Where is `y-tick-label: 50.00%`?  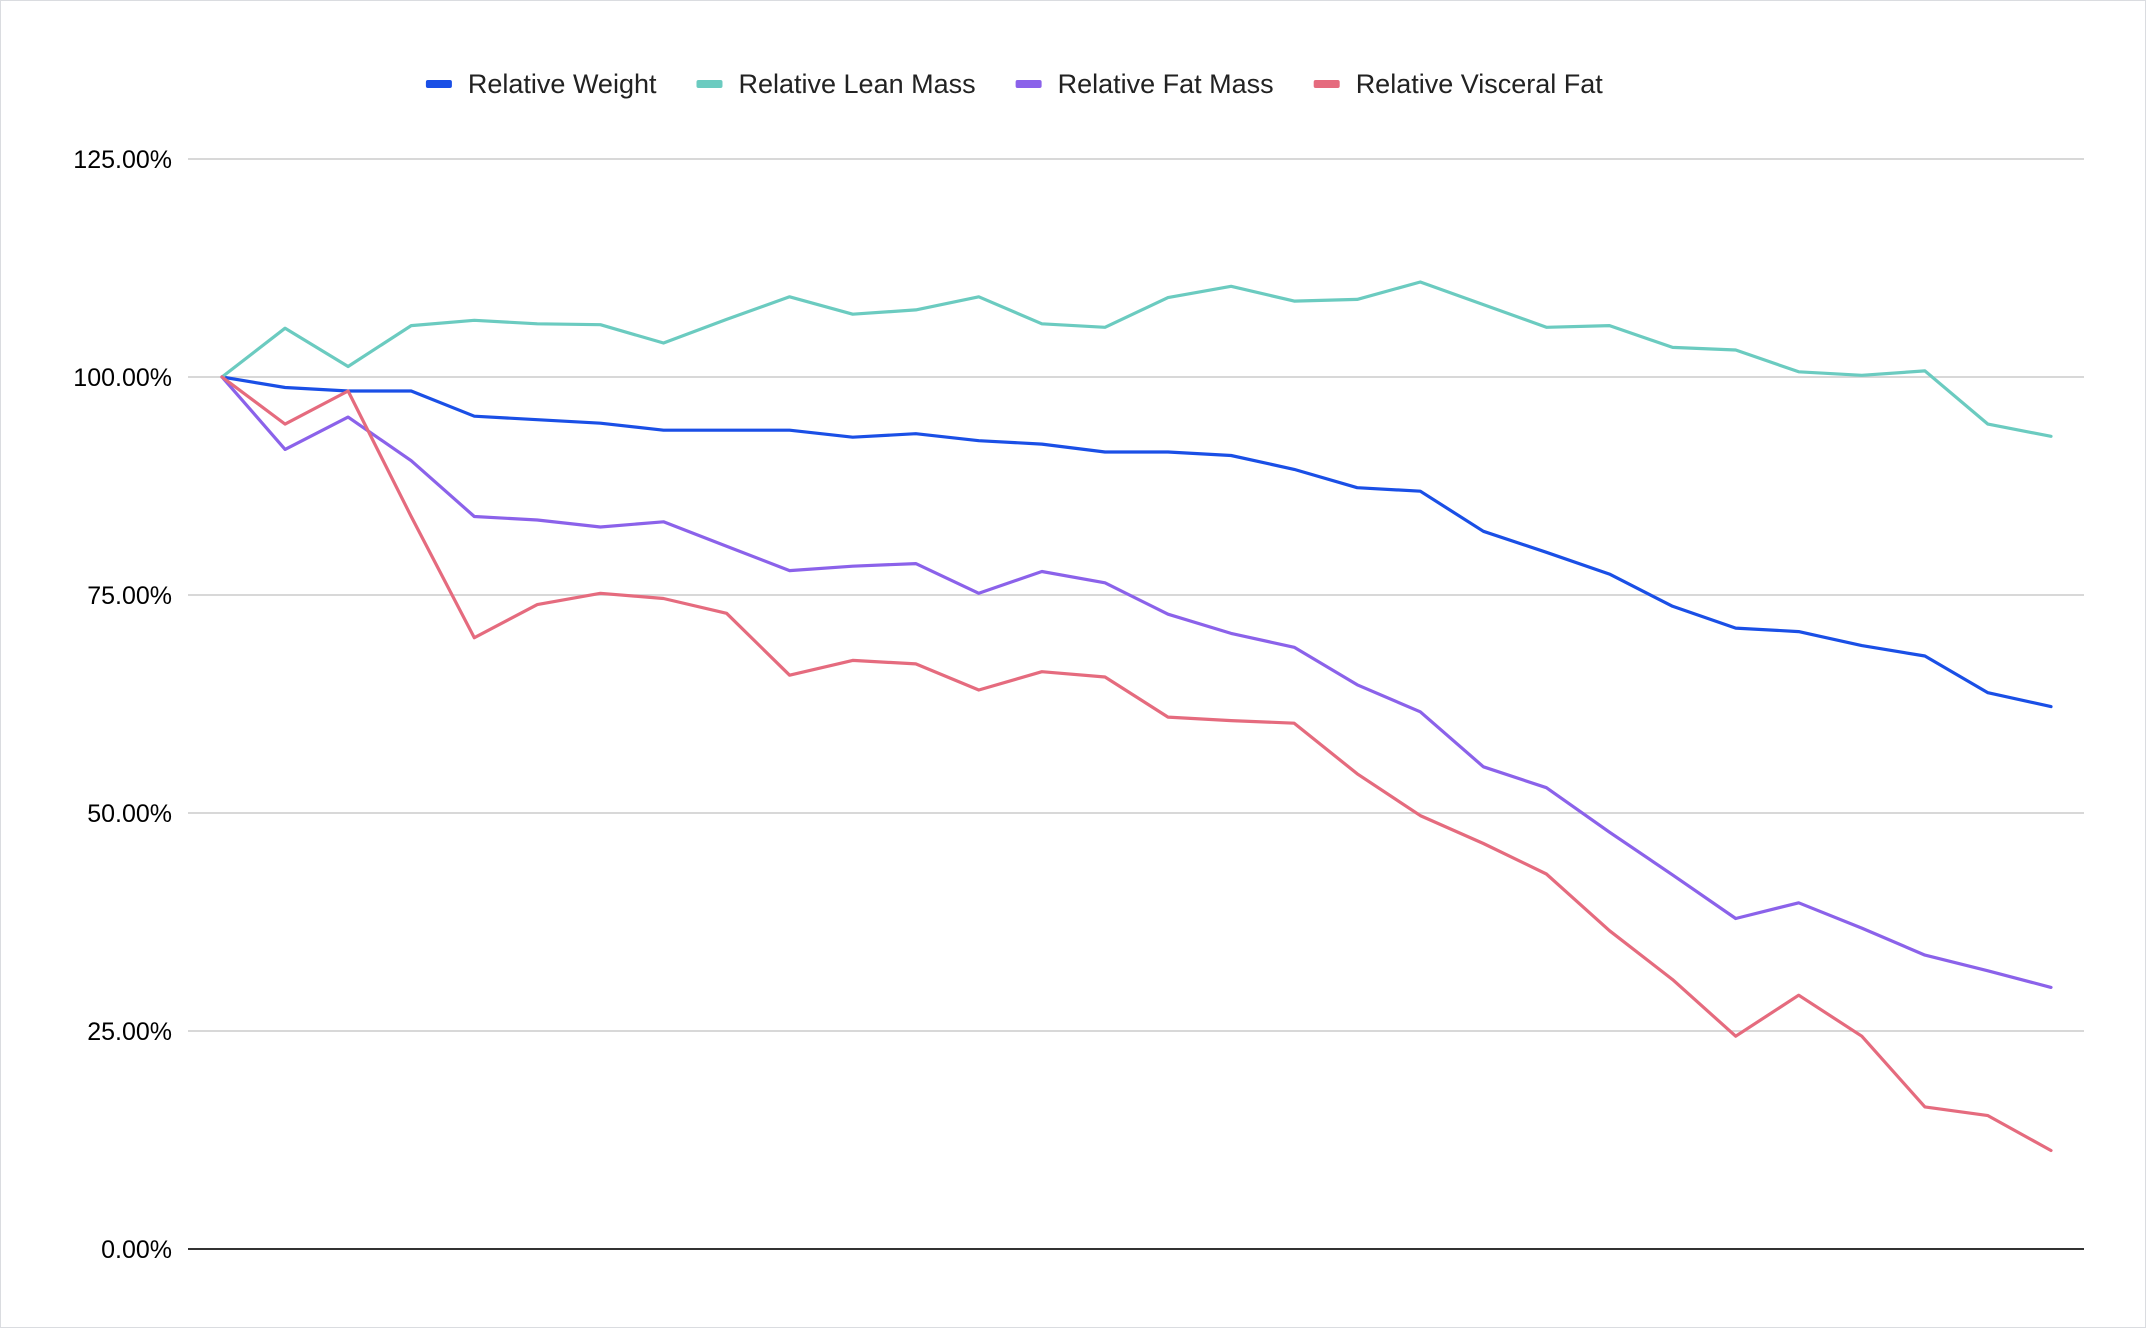
y-tick-label: 50.00% is located at coordinates (129, 814).